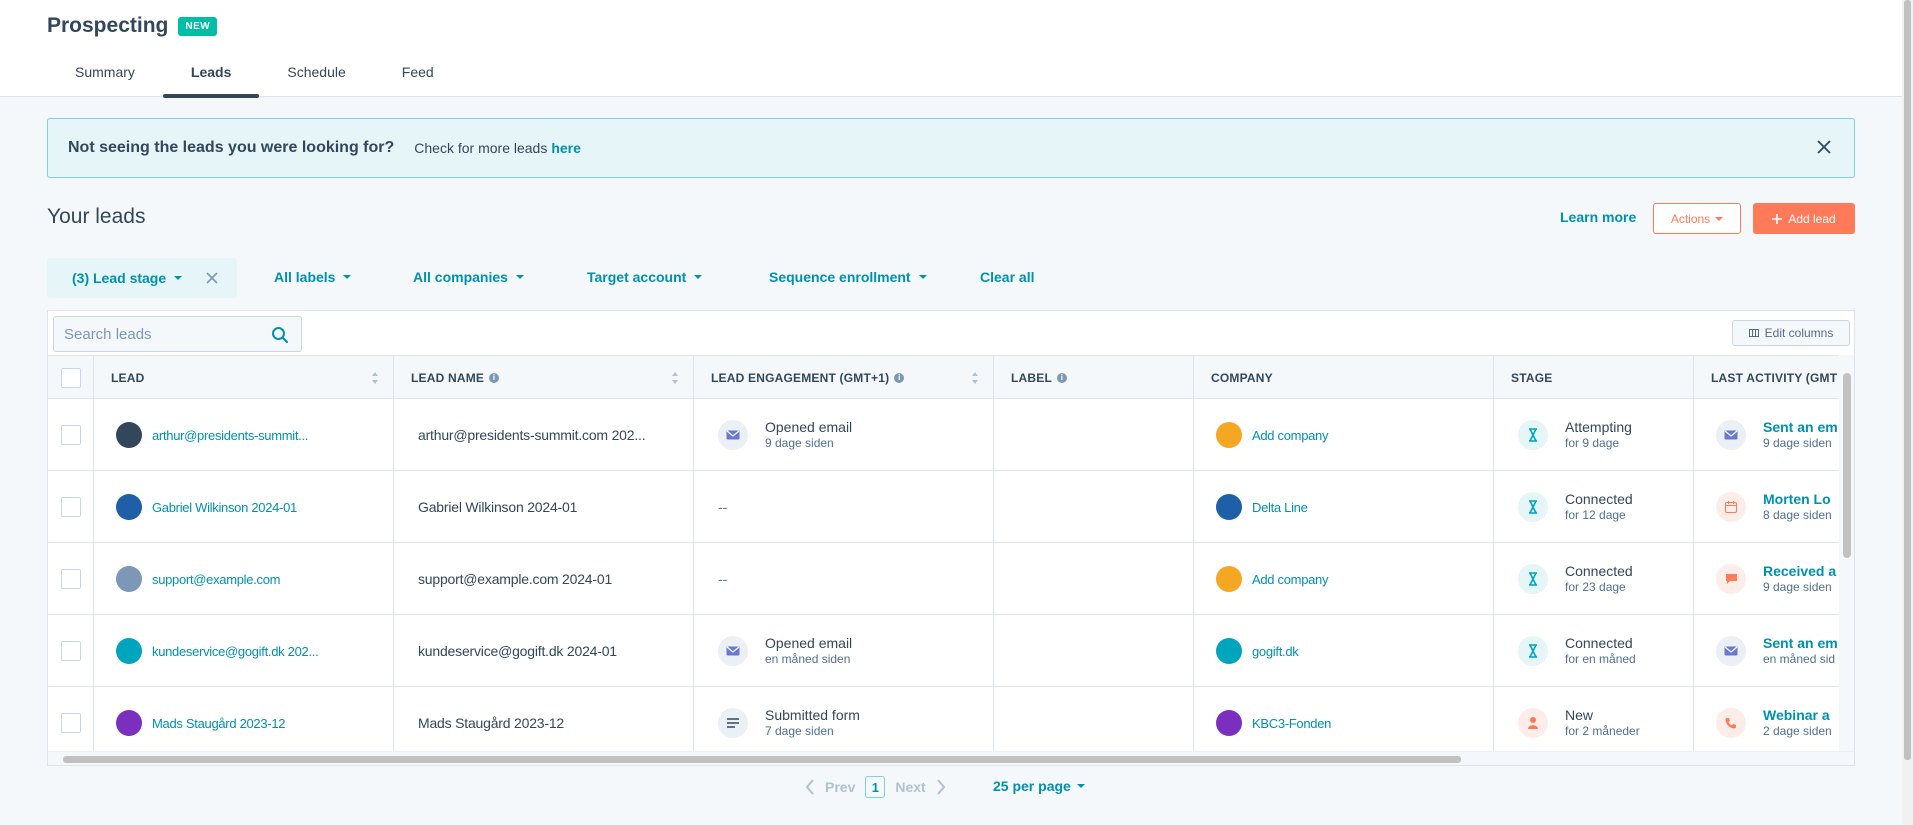 The height and width of the screenshot is (825, 1913). Describe the element at coordinates (1791, 333) in the screenshot. I see `edit-columns-button: Edit columns` at that location.